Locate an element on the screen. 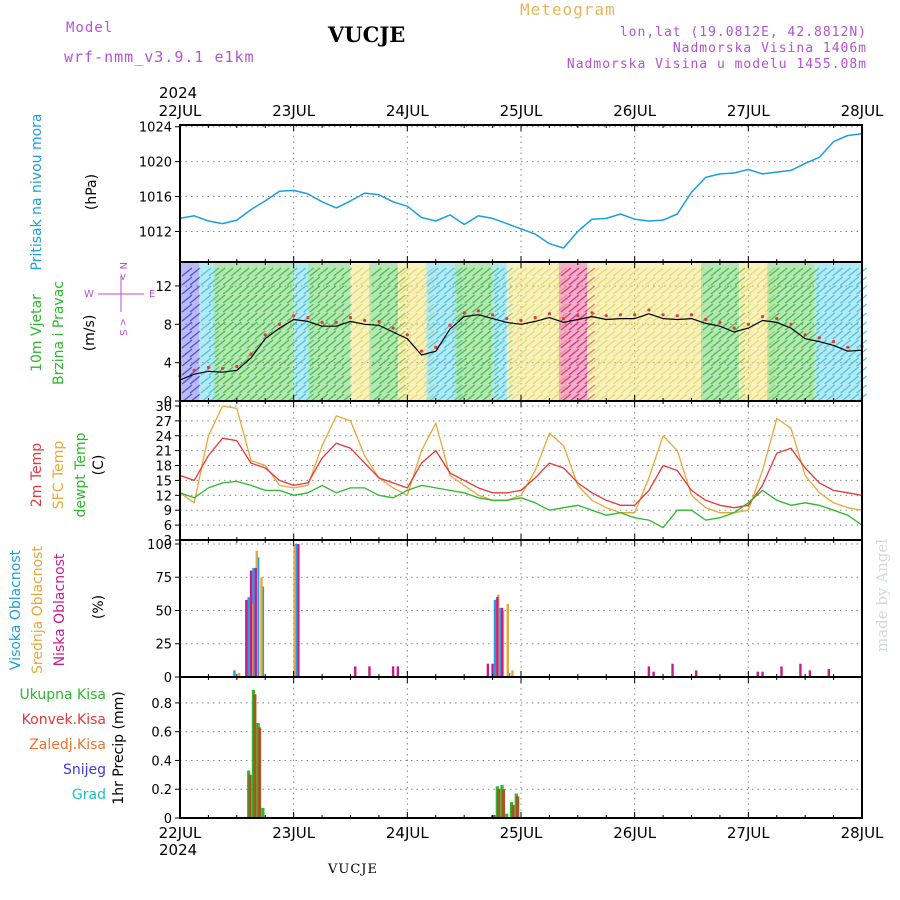 This screenshot has width=900, height=900. cloud-ylabel-mid: Srednja Oblacnost is located at coordinates (38, 610).